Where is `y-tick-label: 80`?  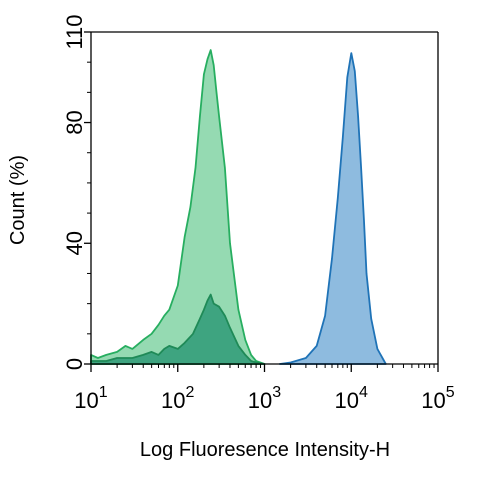
y-tick-label: 80 is located at coordinates (74, 122).